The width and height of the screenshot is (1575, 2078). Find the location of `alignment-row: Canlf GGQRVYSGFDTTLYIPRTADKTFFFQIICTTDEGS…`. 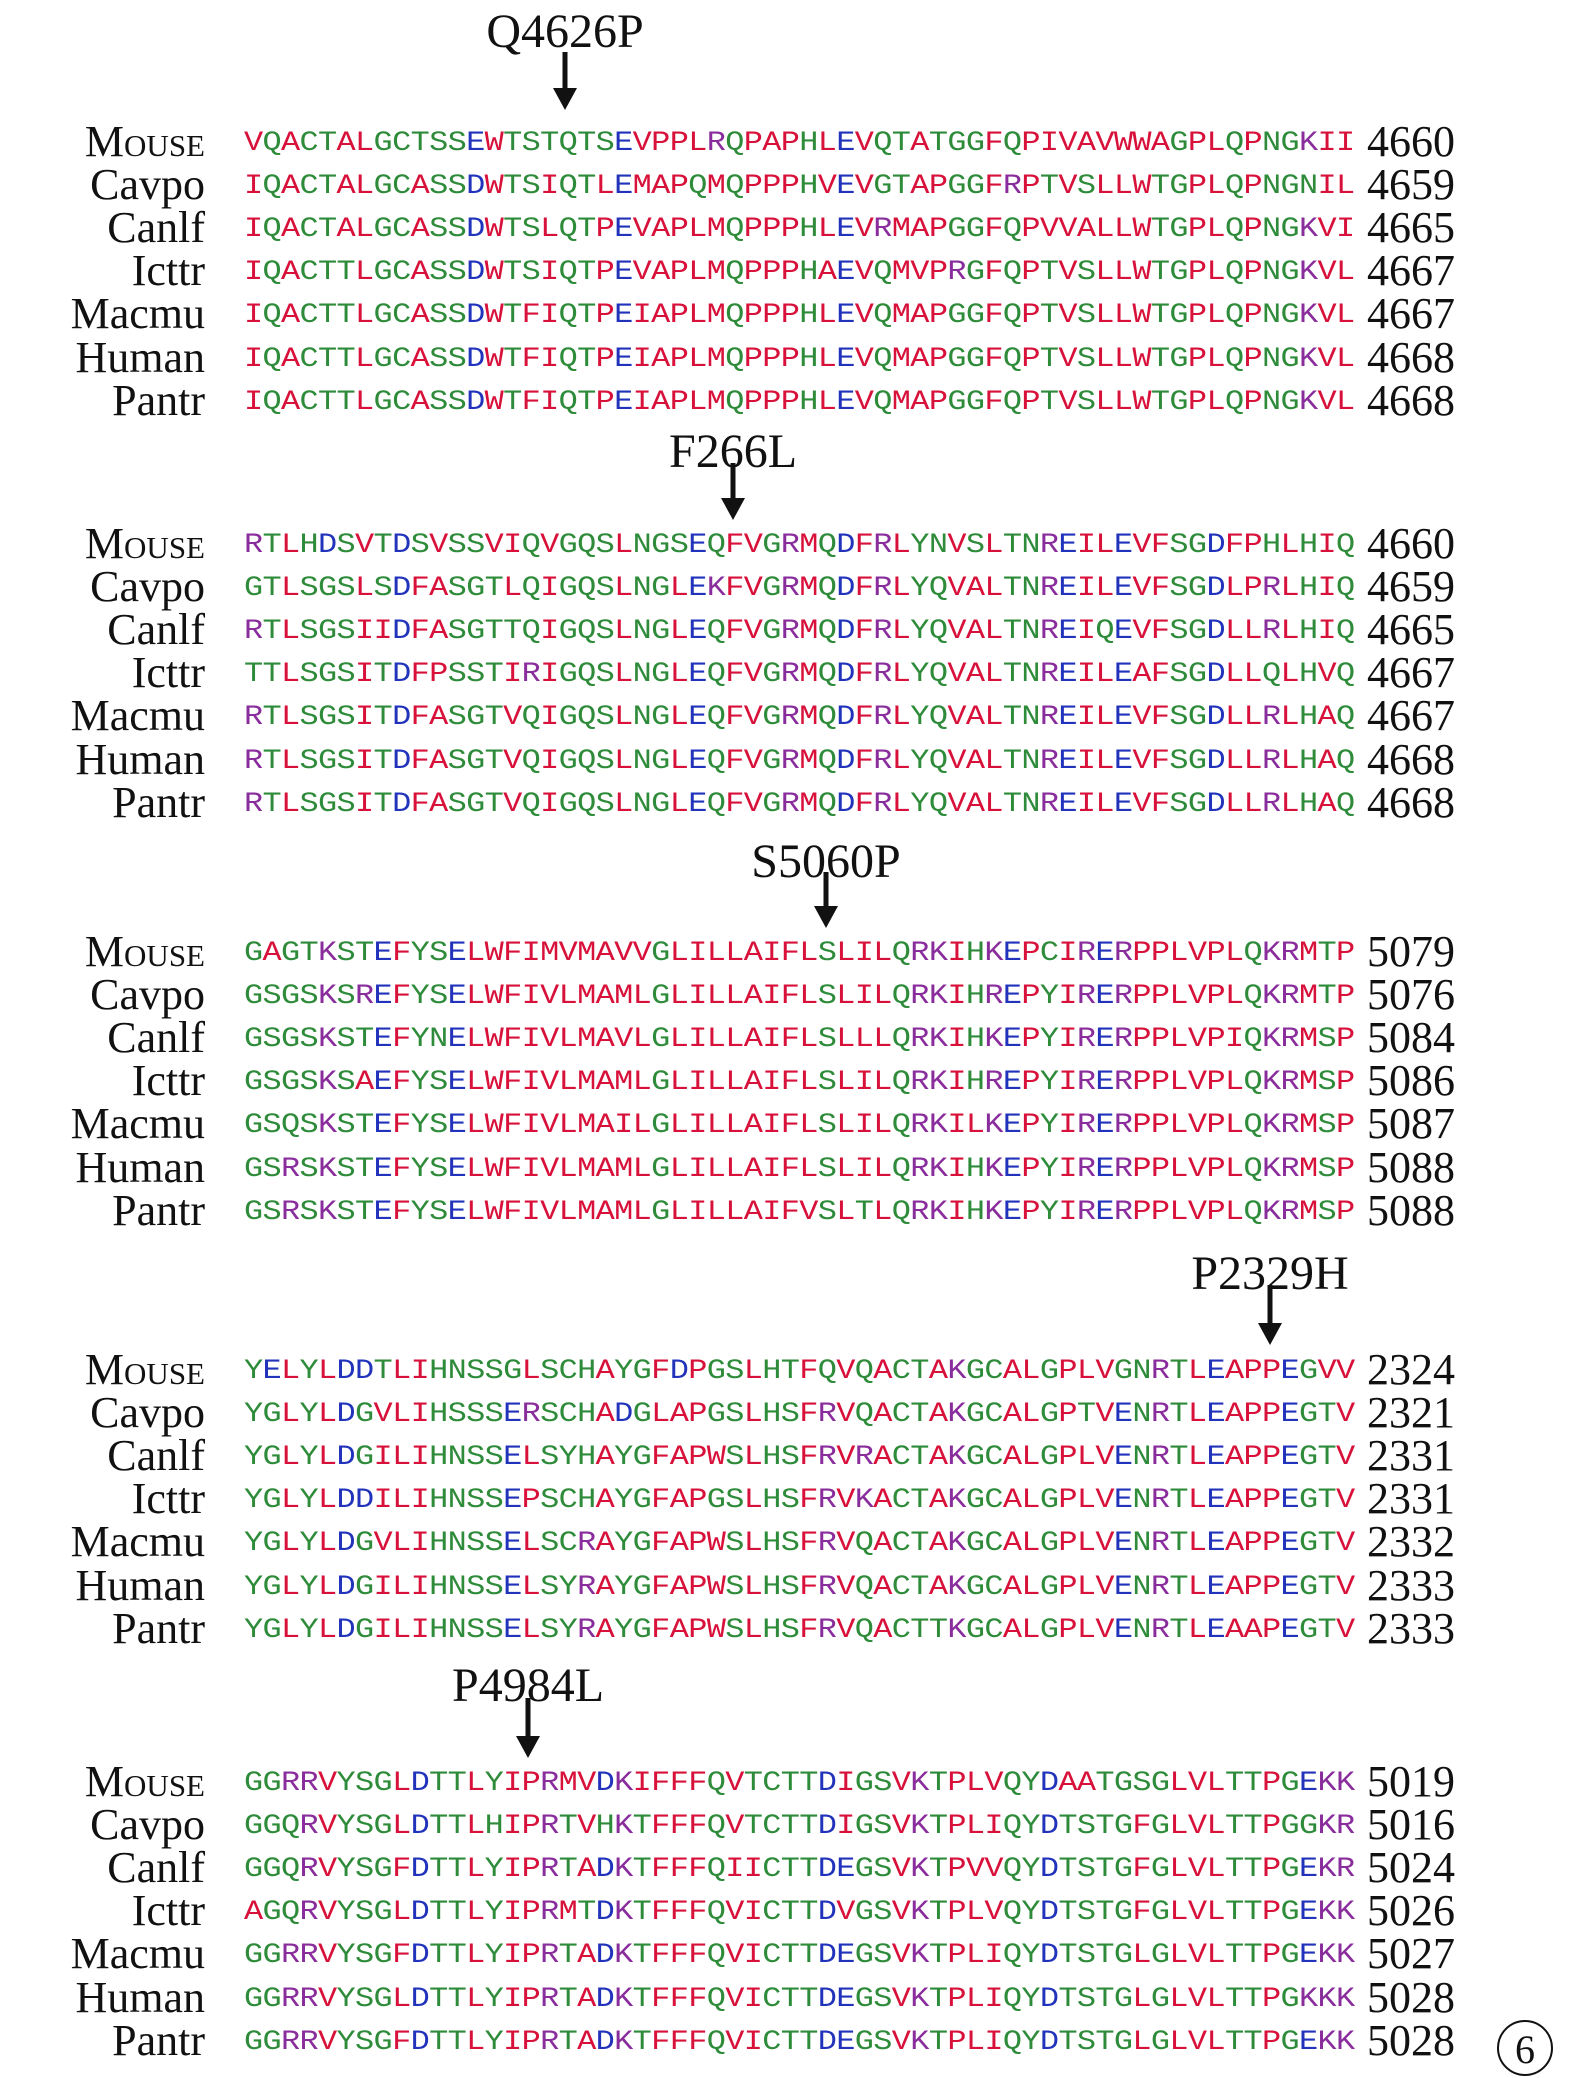

alignment-row: Canlf GGQRVYSGFDTTLYIPRTADKTFFFQIICTTDEGS… is located at coordinates (787, 1868).